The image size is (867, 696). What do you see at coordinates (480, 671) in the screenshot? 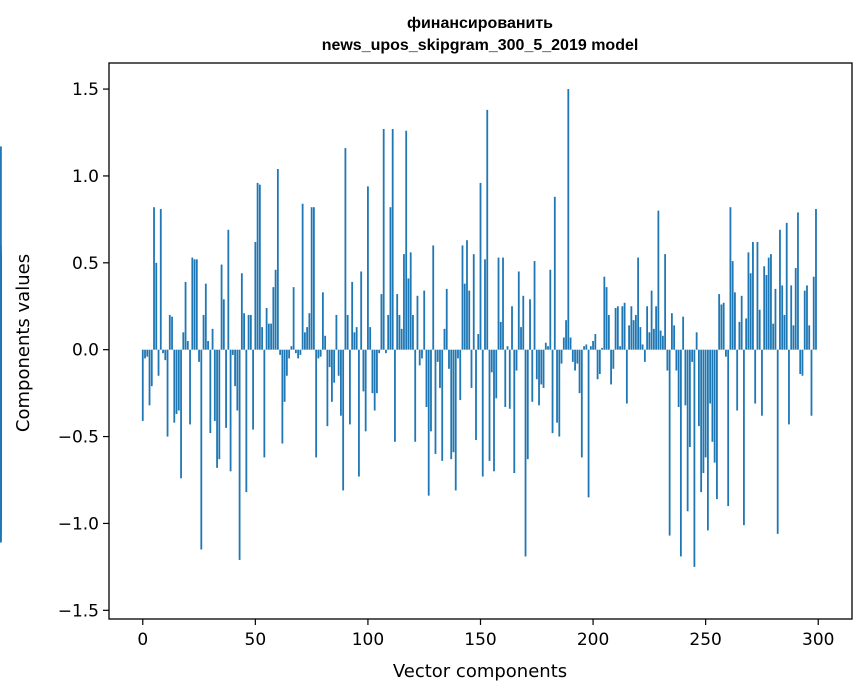
I see `x-axis-label: Vector components` at bounding box center [480, 671].